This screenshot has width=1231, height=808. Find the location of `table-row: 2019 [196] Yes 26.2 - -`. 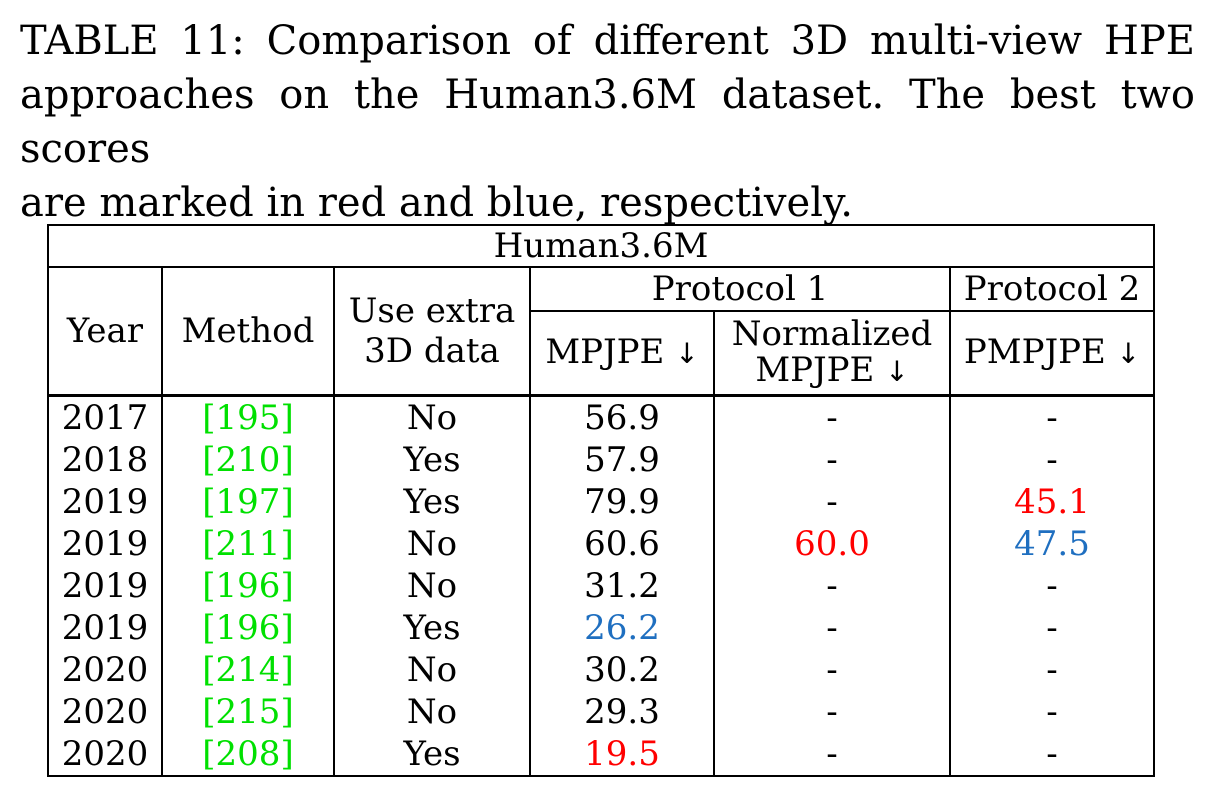

table-row: 2019 [196] Yes 26.2 - - is located at coordinates (601, 628).